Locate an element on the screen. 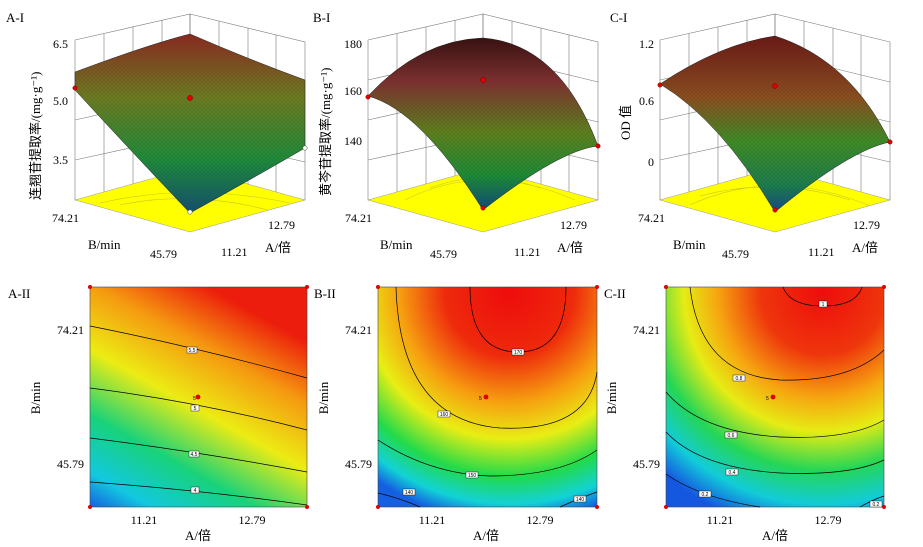 The width and height of the screenshot is (923, 547). z-ticks: 1.2 0.6 0 is located at coordinates (646, 103).